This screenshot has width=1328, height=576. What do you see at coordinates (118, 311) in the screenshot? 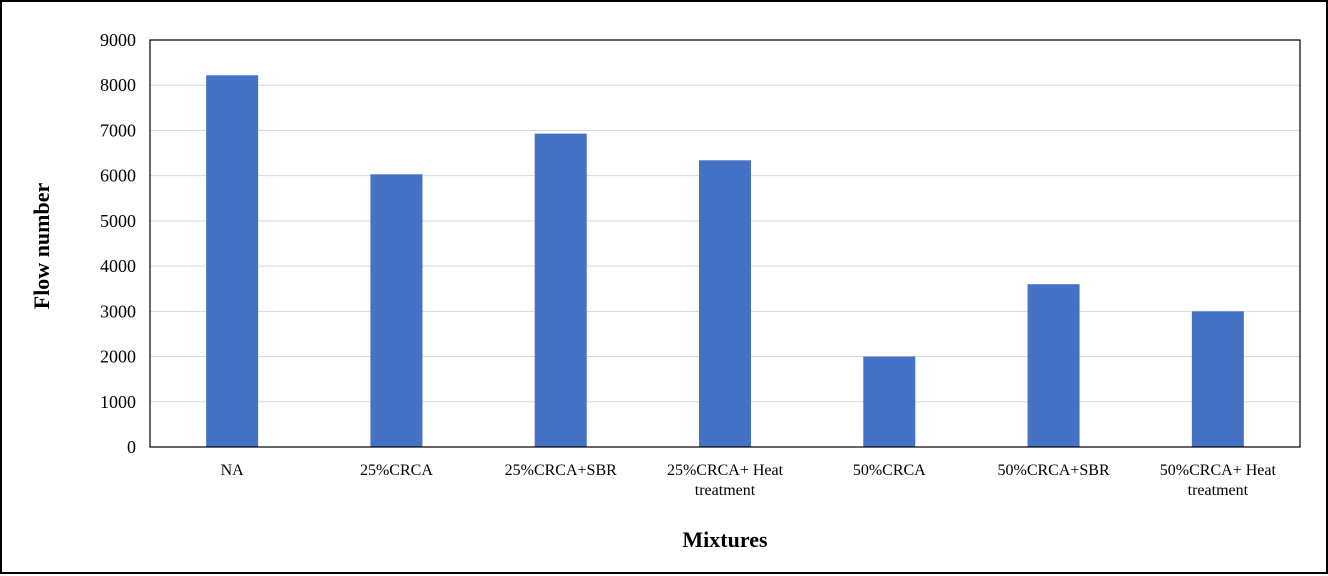
I see `y-tick-label: 3000` at bounding box center [118, 311].